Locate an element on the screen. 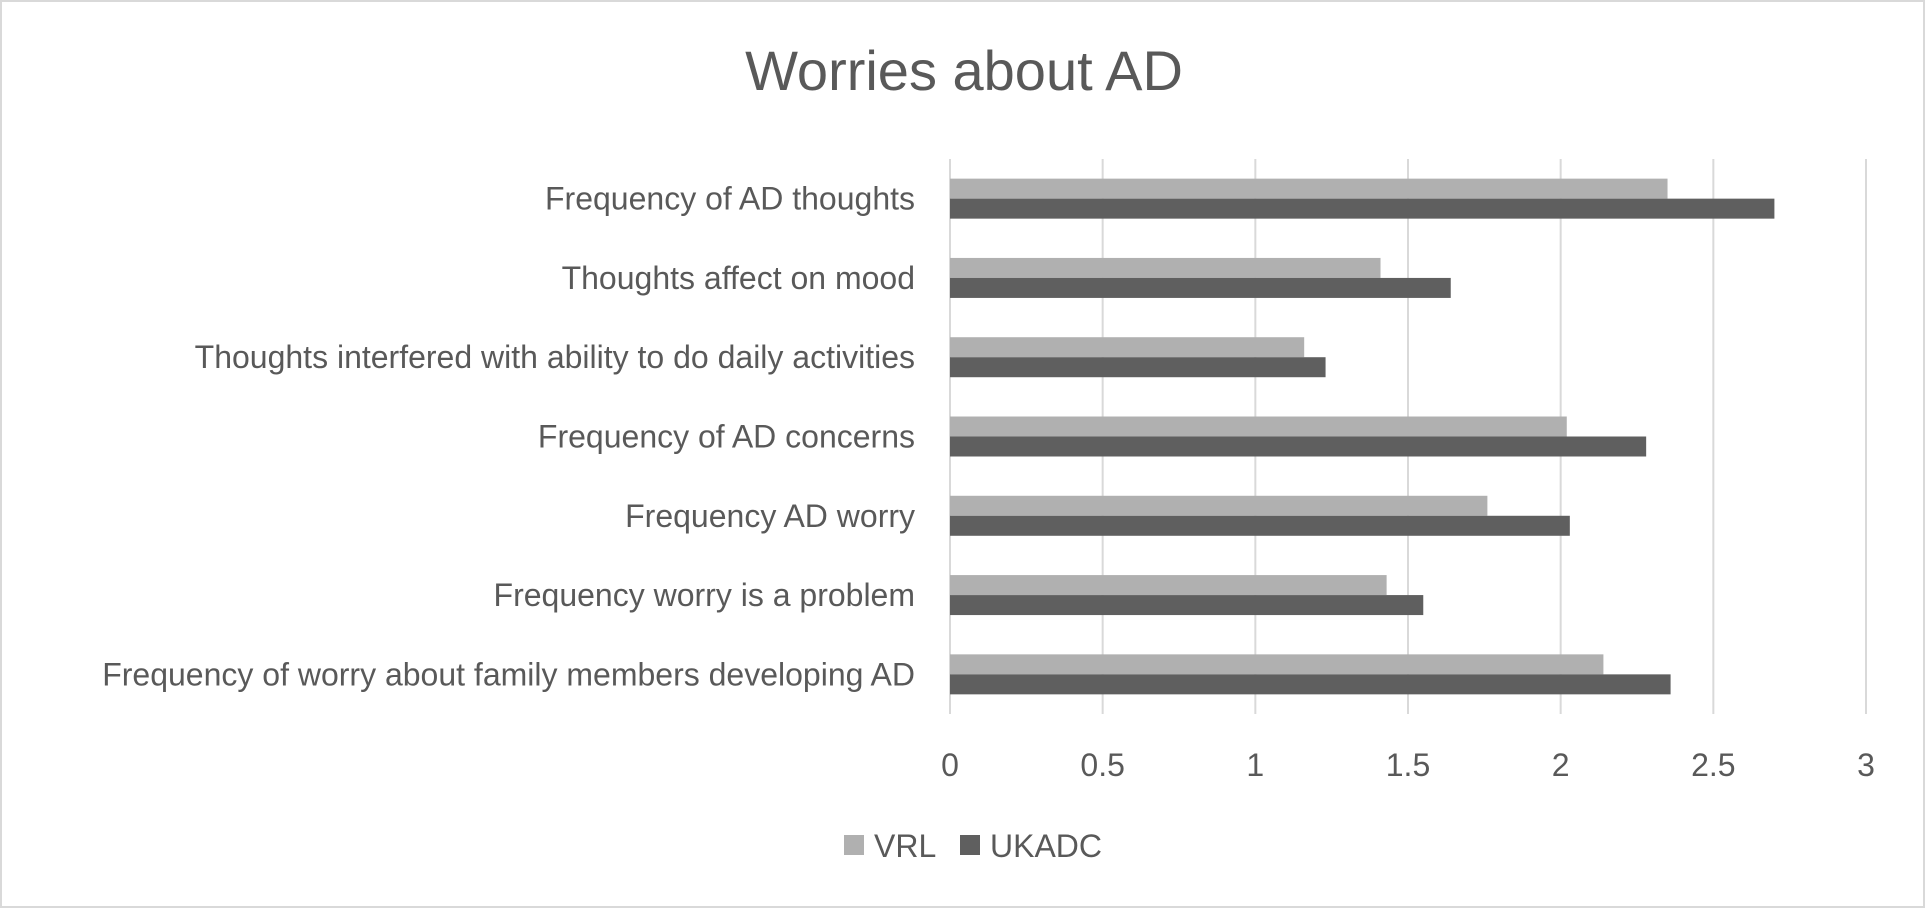  legend: VRL UKADC is located at coordinates (973, 846).